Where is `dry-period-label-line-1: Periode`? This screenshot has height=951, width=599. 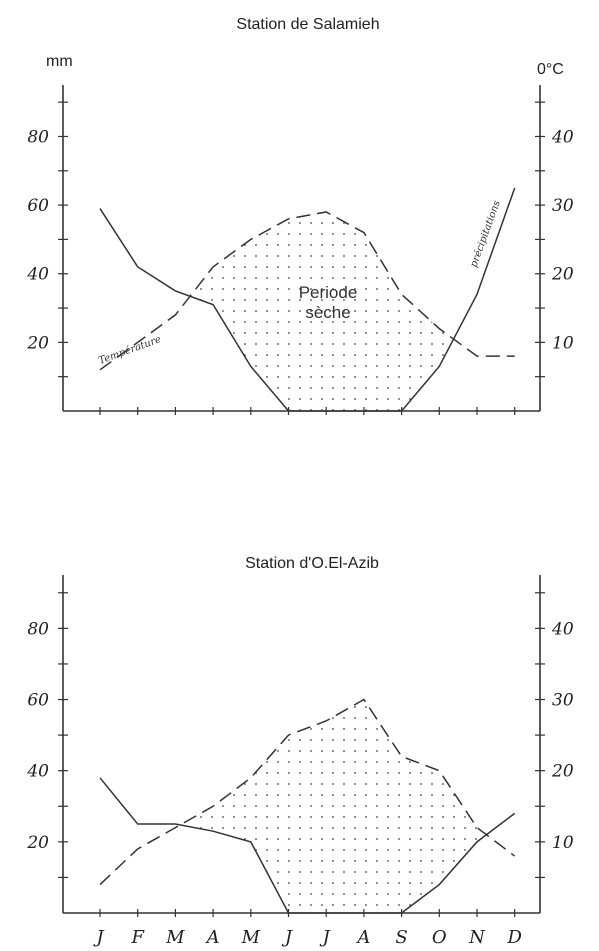 dry-period-label-line-1: Periode is located at coordinates (328, 292).